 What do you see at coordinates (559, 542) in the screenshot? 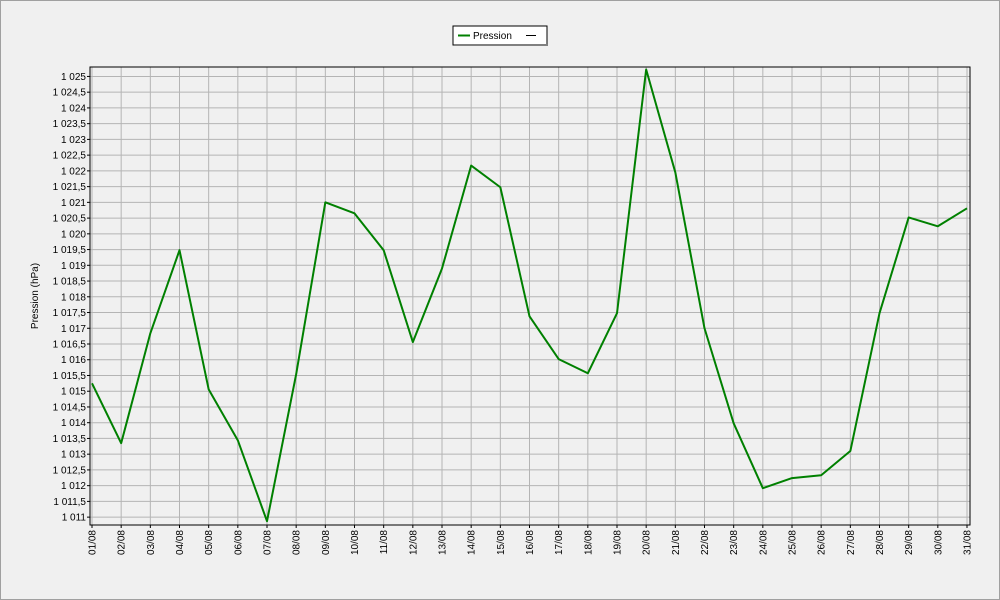
I see `x-tick-label: 17/08` at bounding box center [559, 542].